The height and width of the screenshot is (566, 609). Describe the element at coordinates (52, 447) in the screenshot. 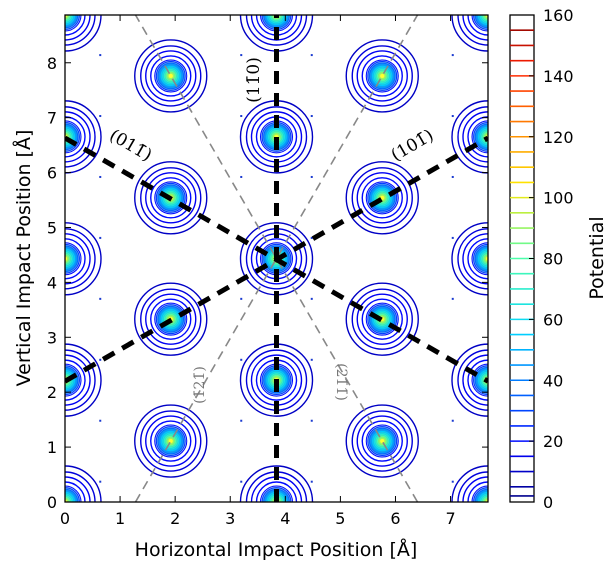

I see `y-tick-label: 1` at that location.